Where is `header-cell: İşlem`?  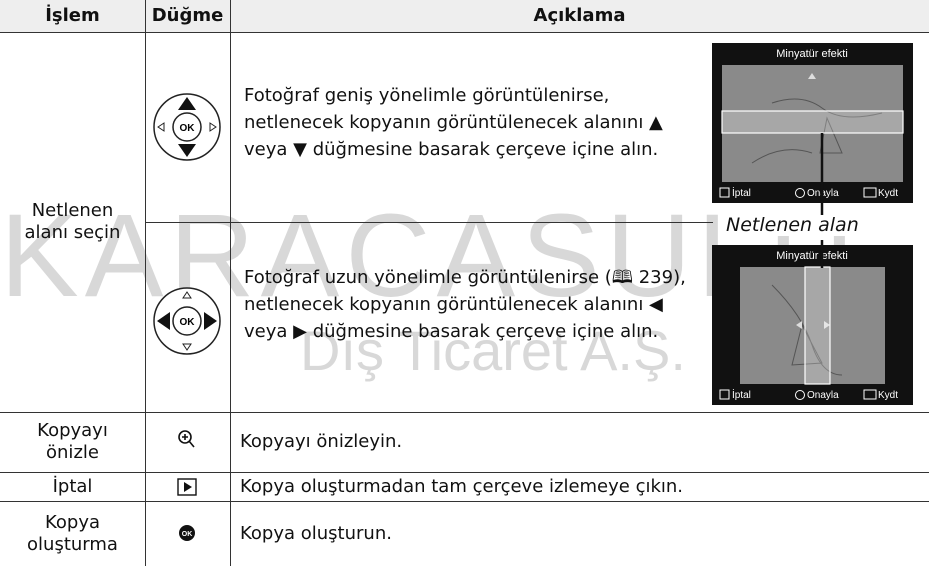
header-cell: İşlem is located at coordinates (72, 15).